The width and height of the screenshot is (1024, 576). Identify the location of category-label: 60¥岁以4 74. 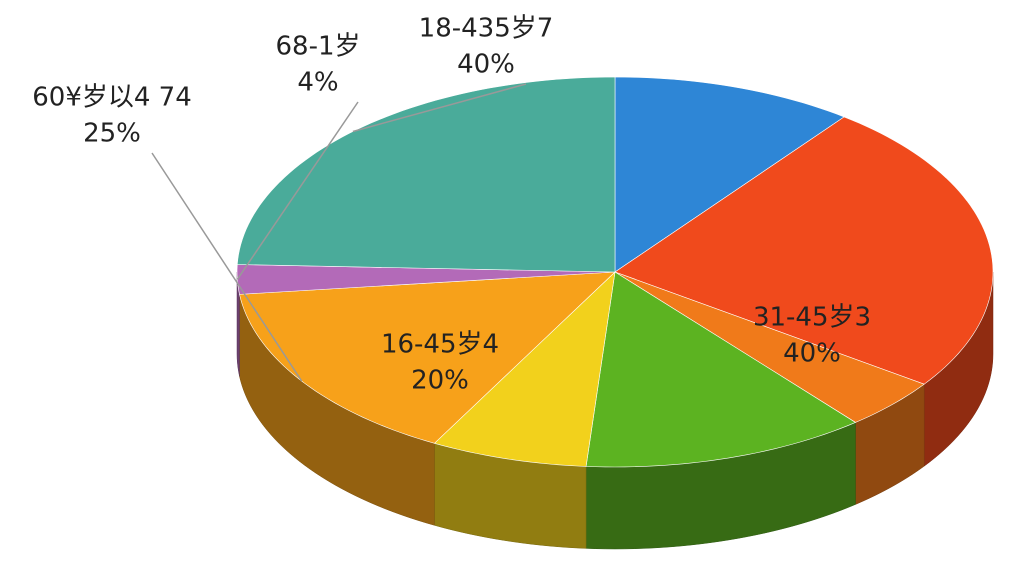
(112, 98).